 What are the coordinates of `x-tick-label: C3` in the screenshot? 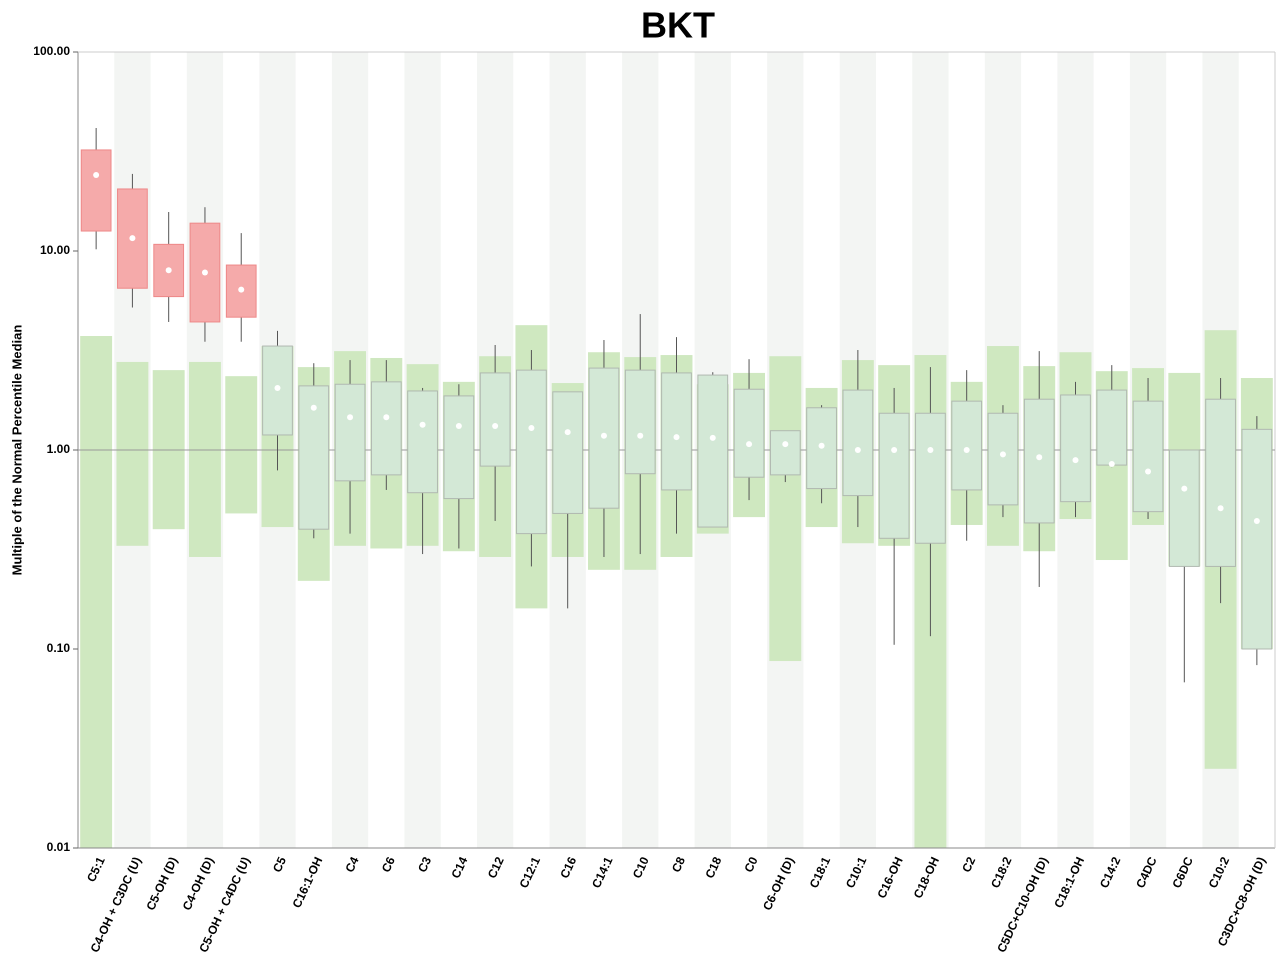 It's located at (424, 864).